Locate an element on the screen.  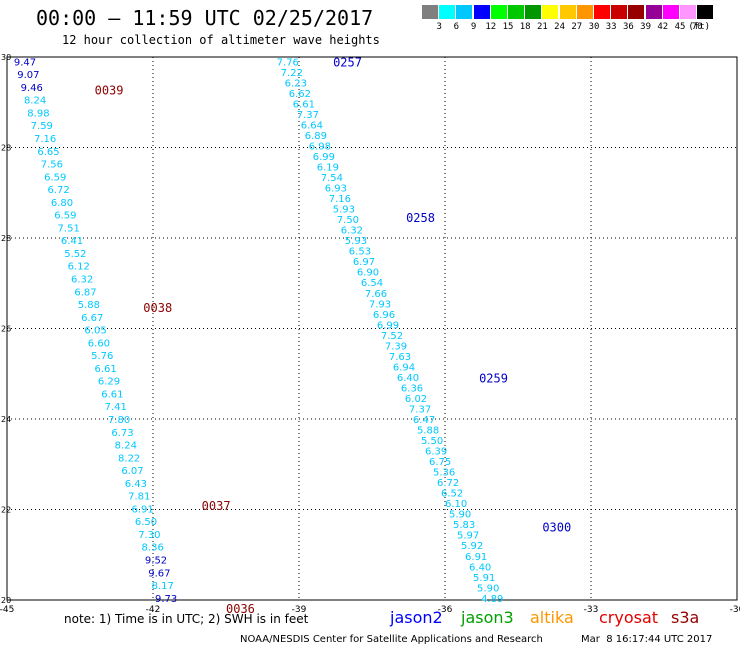
swh-value-label: 6.91 is located at coordinates (142, 509).